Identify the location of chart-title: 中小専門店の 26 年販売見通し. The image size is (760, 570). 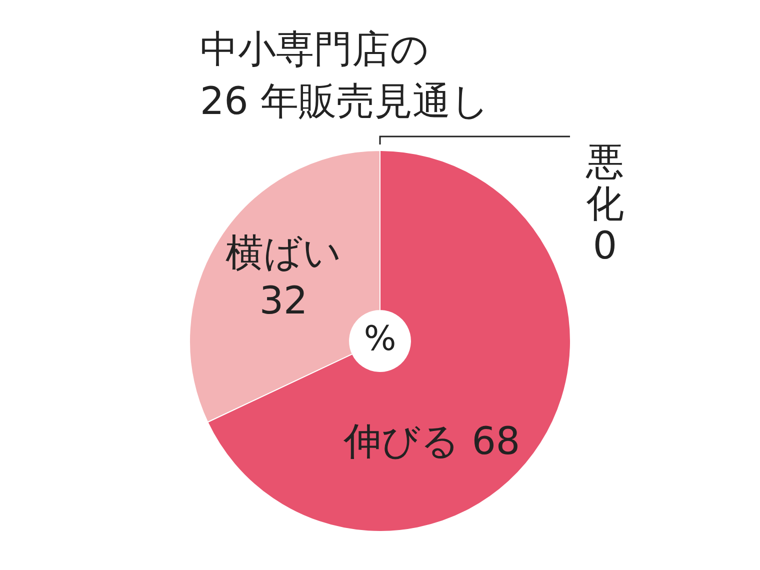
(345, 74).